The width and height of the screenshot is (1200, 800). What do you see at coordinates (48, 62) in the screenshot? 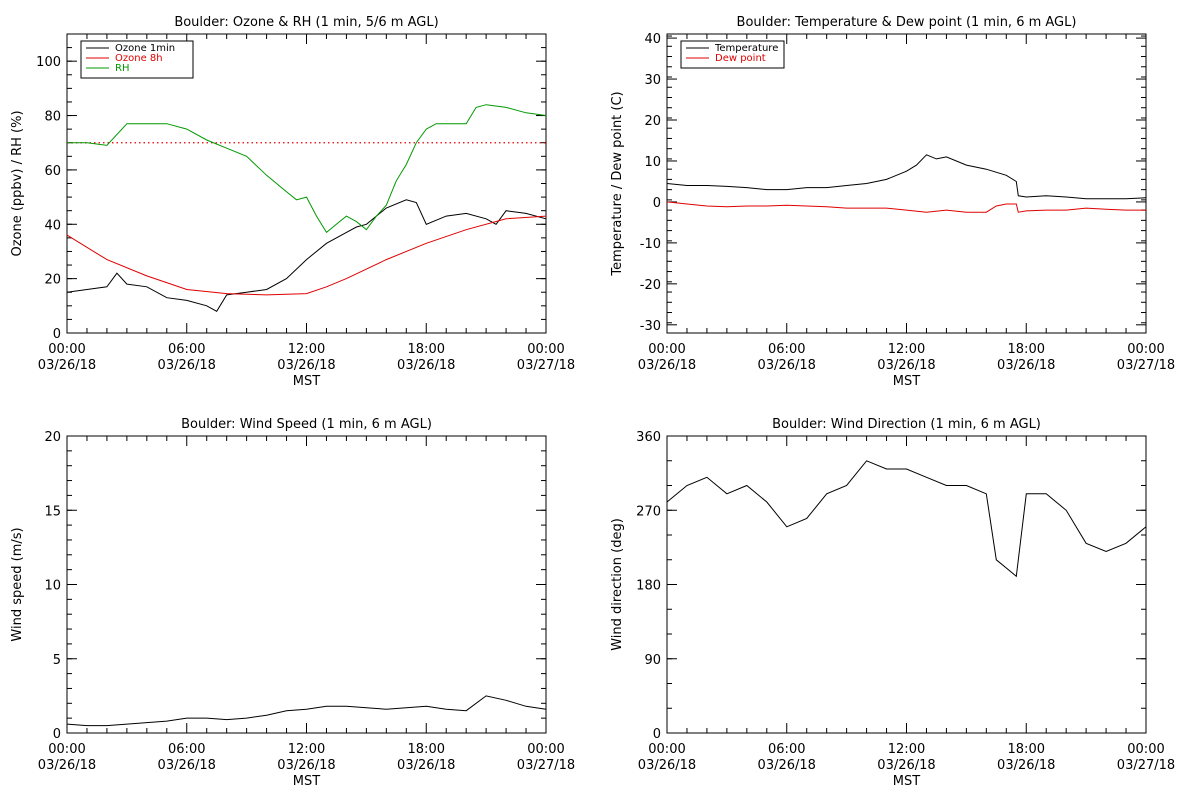
I see `y-tick-label: 100` at bounding box center [48, 62].